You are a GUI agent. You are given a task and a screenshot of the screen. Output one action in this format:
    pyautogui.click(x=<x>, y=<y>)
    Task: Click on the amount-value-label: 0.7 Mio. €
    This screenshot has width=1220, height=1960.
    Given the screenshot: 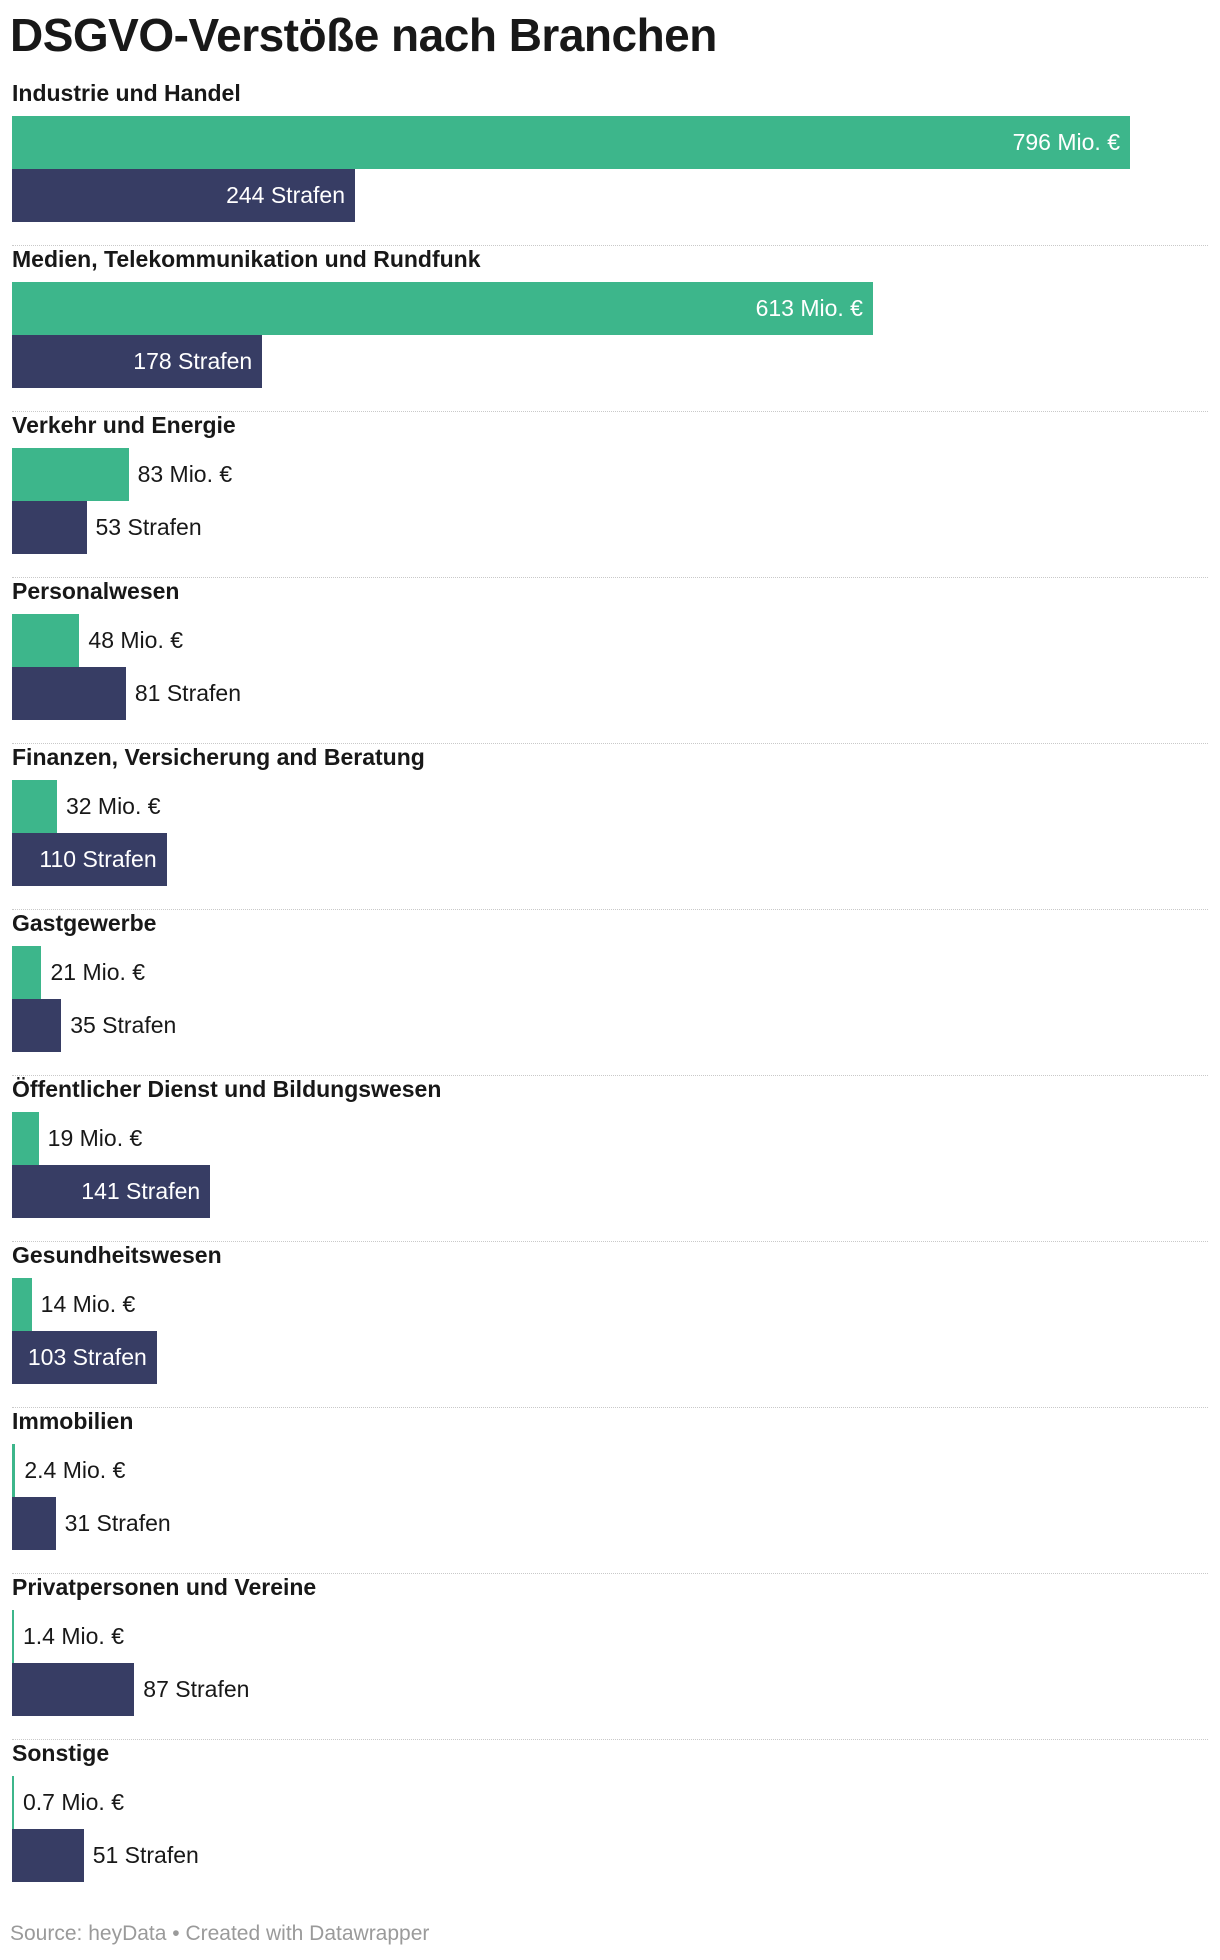 What is the action you would take?
    pyautogui.click(x=73, y=1802)
    